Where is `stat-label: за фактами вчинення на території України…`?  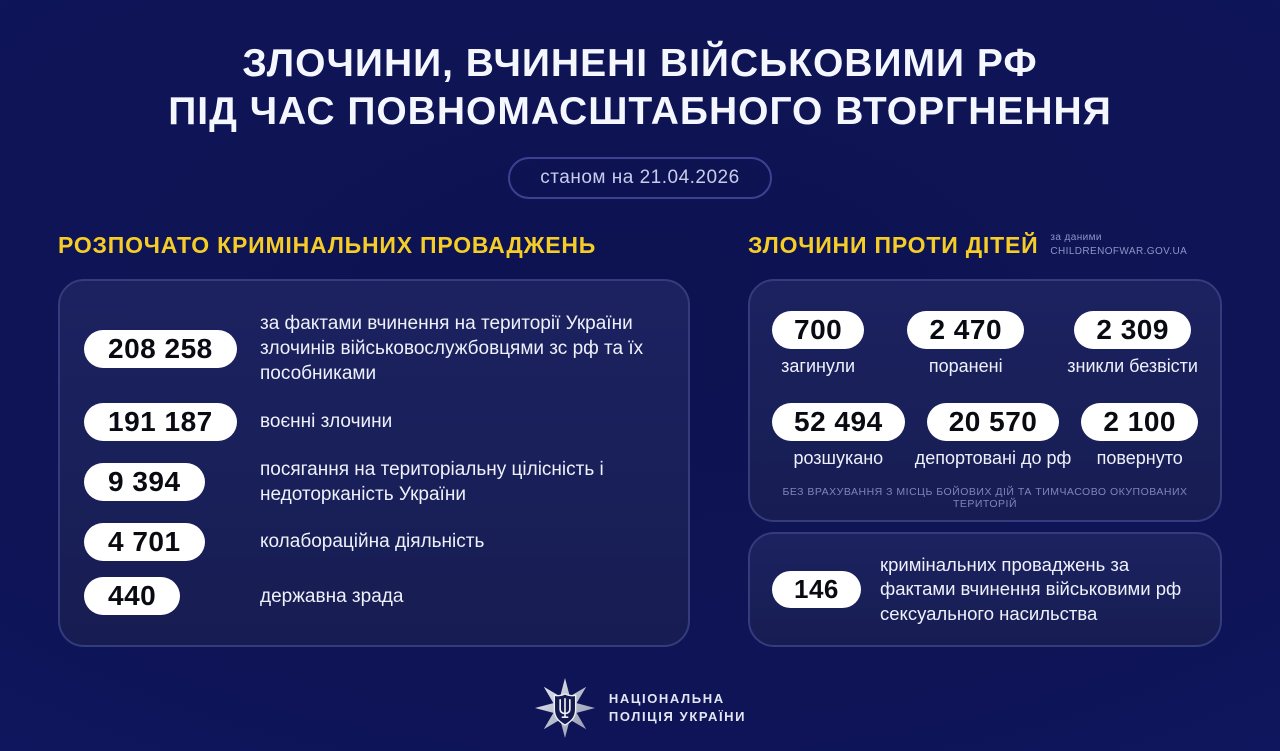
stat-label: за фактами вчинення на території України… is located at coordinates (452, 349).